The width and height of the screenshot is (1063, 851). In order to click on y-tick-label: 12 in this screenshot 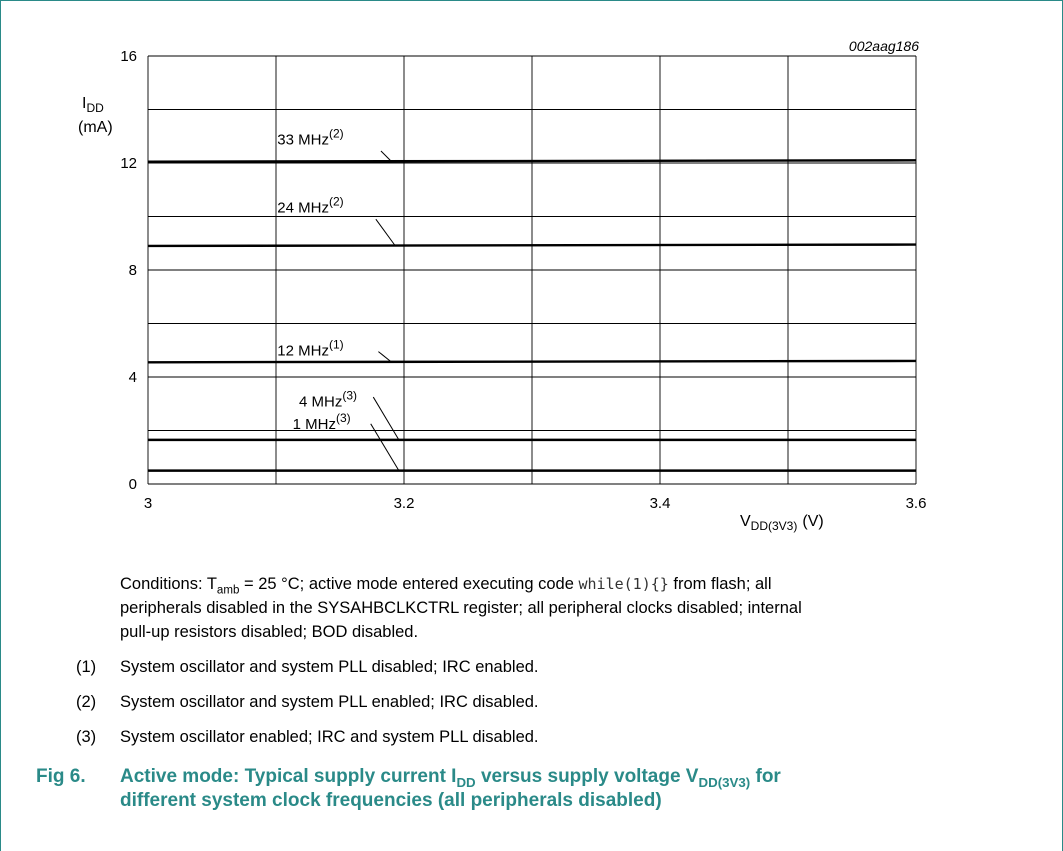, I will do `click(128, 163)`.